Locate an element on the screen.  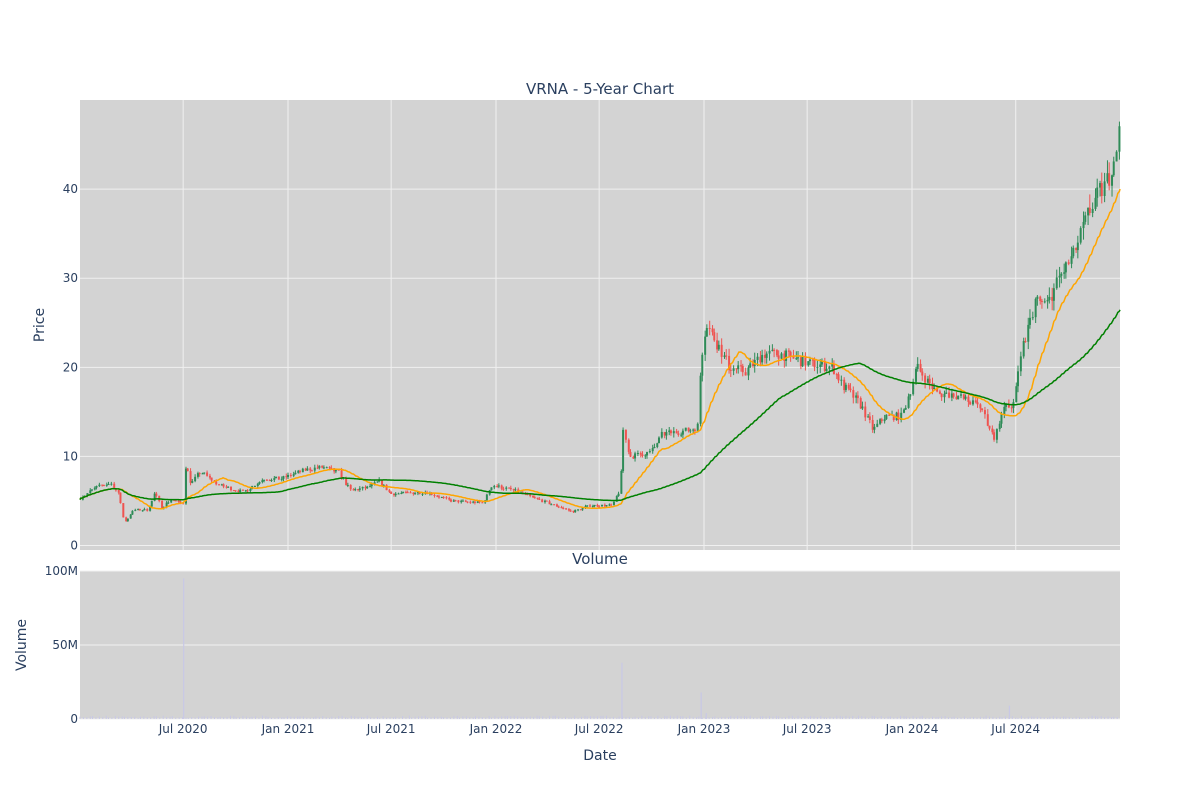
x-tick-label: Jul 2020 is located at coordinates (183, 729).